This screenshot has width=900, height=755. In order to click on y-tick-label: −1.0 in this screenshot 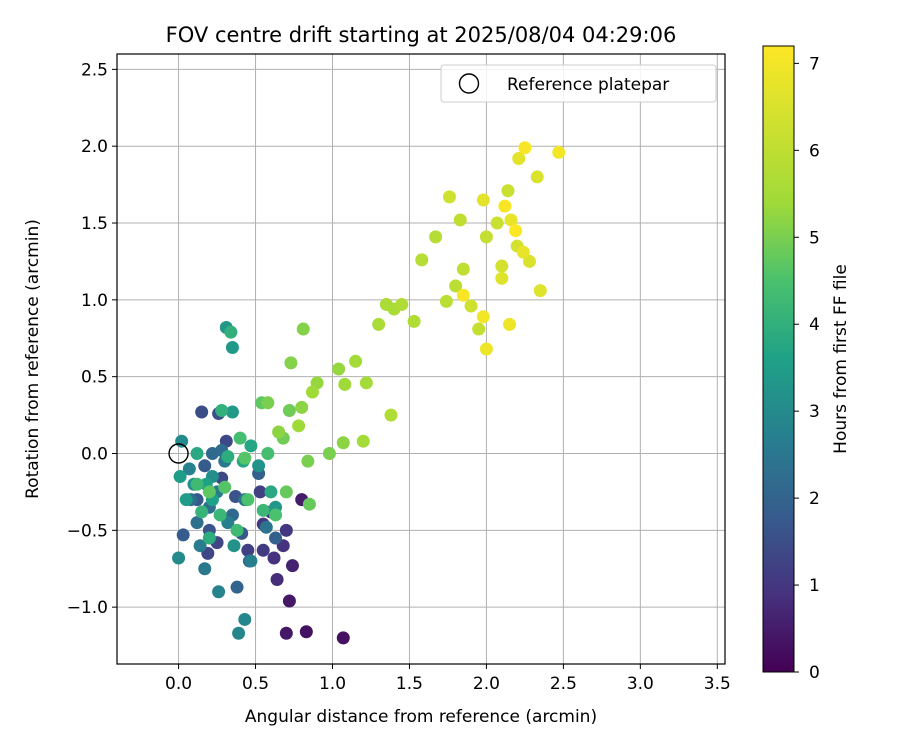, I will do `click(87, 608)`.